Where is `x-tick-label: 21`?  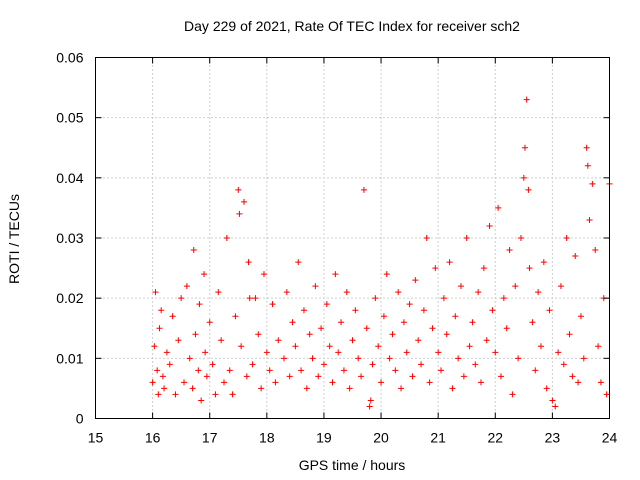 x-tick-label: 21 is located at coordinates (438, 438).